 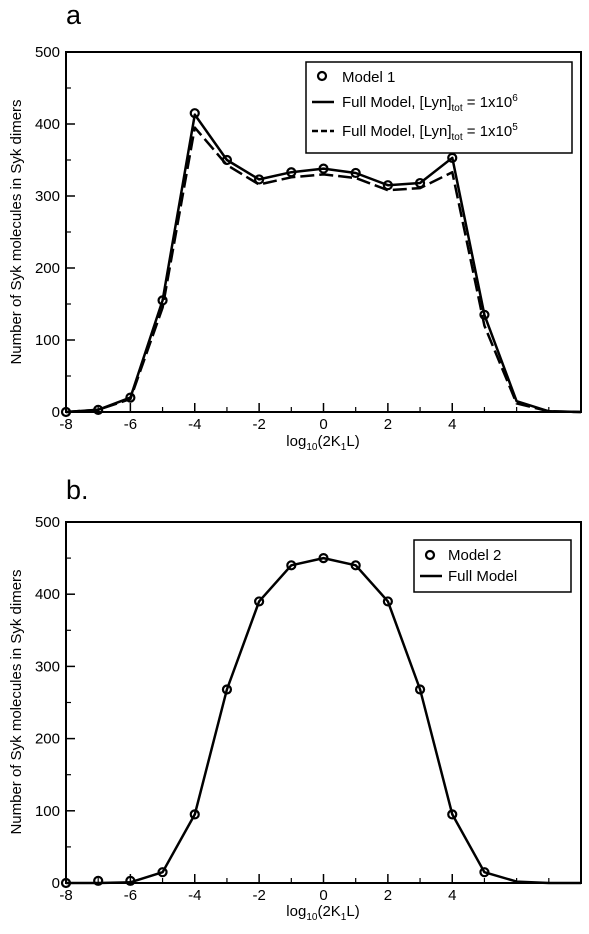 What do you see at coordinates (77, 490) in the screenshot?
I see `panel-b-letter: b.` at bounding box center [77, 490].